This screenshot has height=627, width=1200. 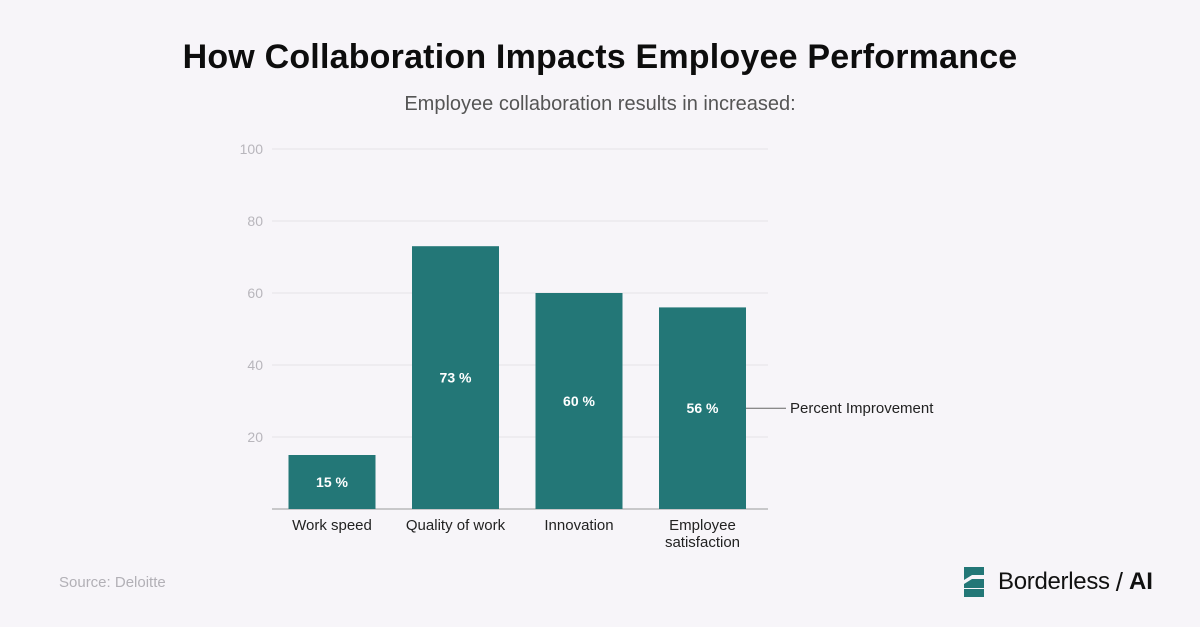 I want to click on y-tick-label: 40, so click(x=255, y=365).